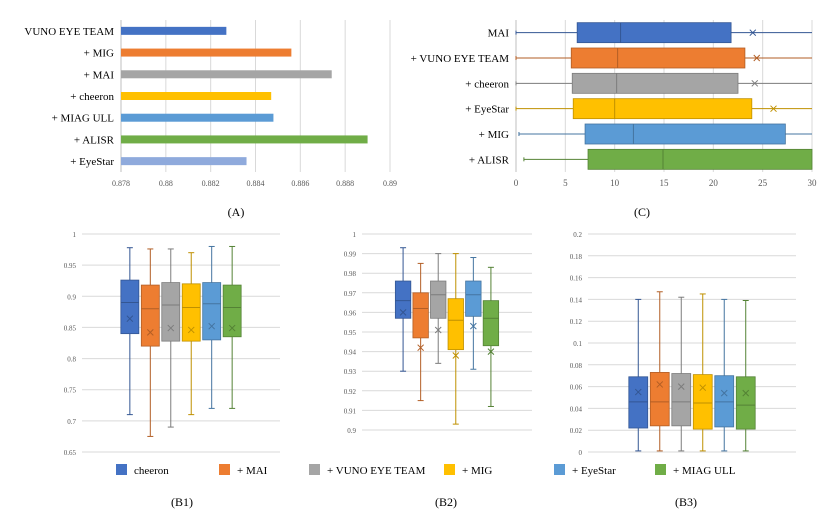  I want to click on legend-label: + MIAG ULL, so click(704, 471).